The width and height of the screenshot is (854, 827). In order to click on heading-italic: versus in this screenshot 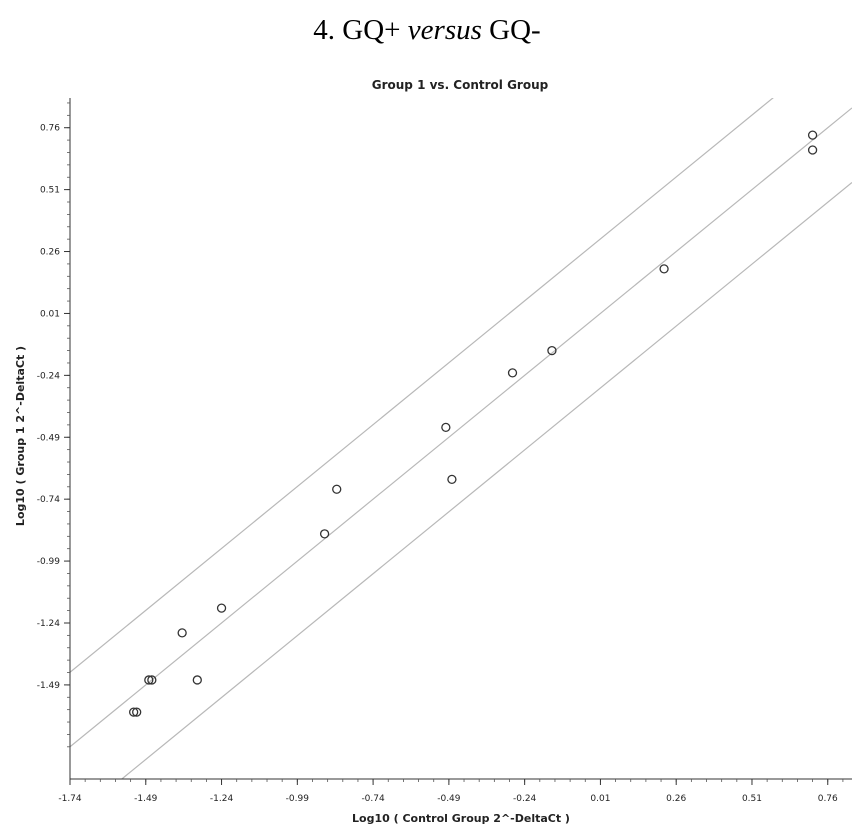, I will do `click(444, 30)`.